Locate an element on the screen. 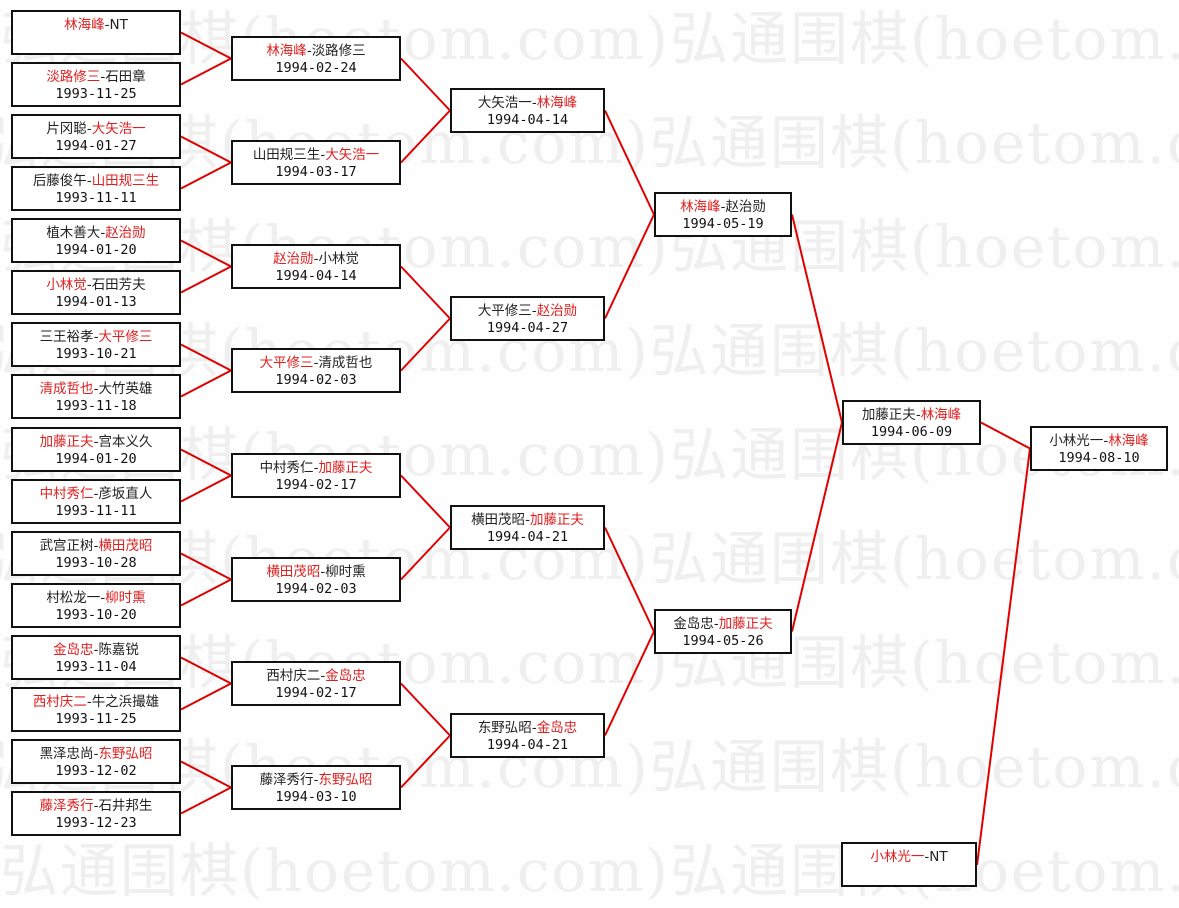 This screenshot has height=908, width=1179. match-box: 藤泽秀行-石井邦生 1993-12-23 is located at coordinates (96, 813).